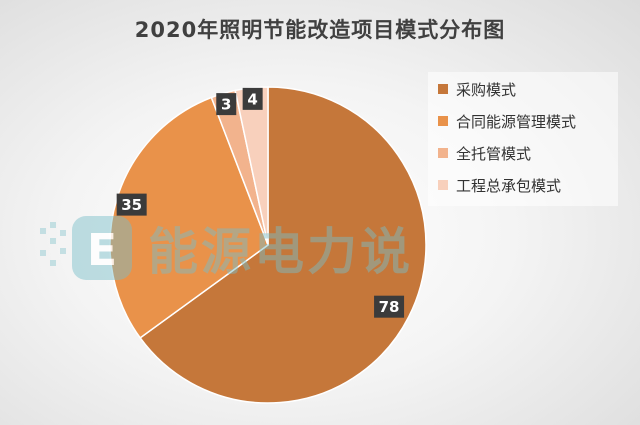 The image size is (640, 425). I want to click on watermark-logo-icon: E, so click(86, 248).